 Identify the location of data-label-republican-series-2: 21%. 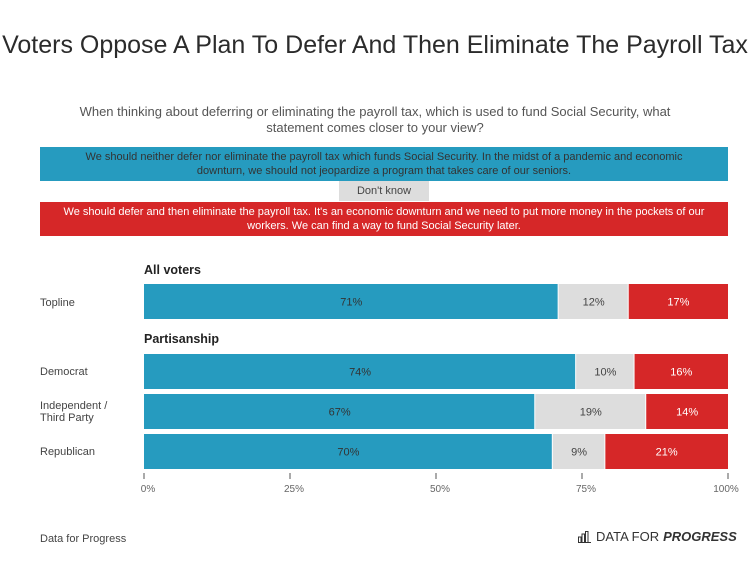
(667, 453).